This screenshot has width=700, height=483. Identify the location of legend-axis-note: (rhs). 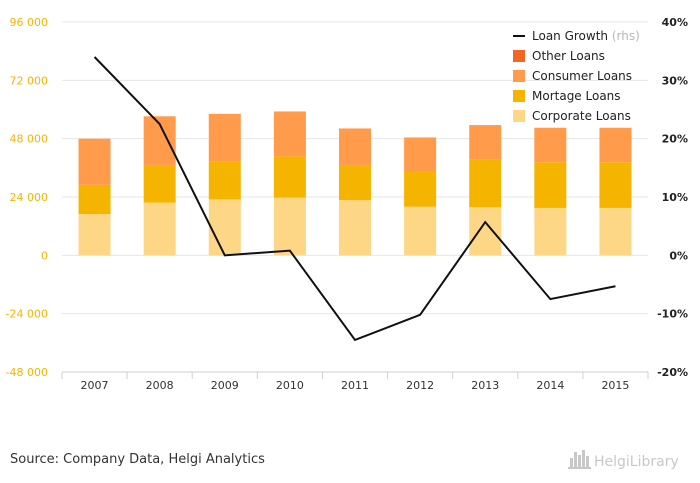
(624, 36).